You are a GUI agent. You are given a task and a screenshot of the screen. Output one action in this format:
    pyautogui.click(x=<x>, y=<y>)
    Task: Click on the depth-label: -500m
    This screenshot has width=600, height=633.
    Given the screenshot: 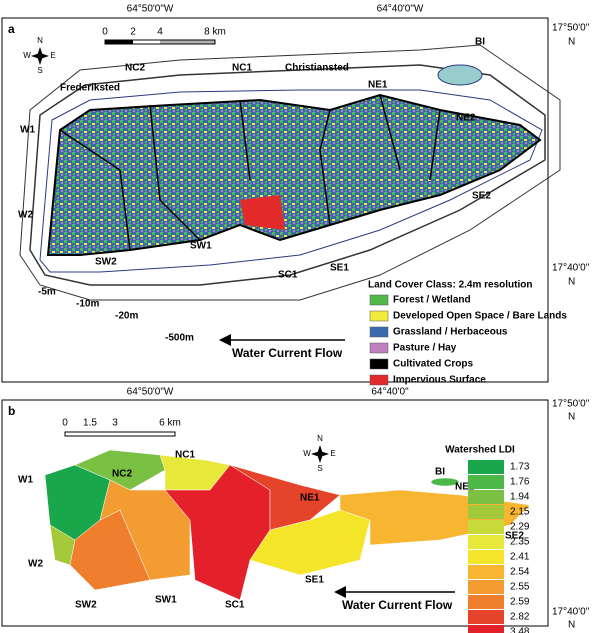 What is the action you would take?
    pyautogui.click(x=179, y=338)
    